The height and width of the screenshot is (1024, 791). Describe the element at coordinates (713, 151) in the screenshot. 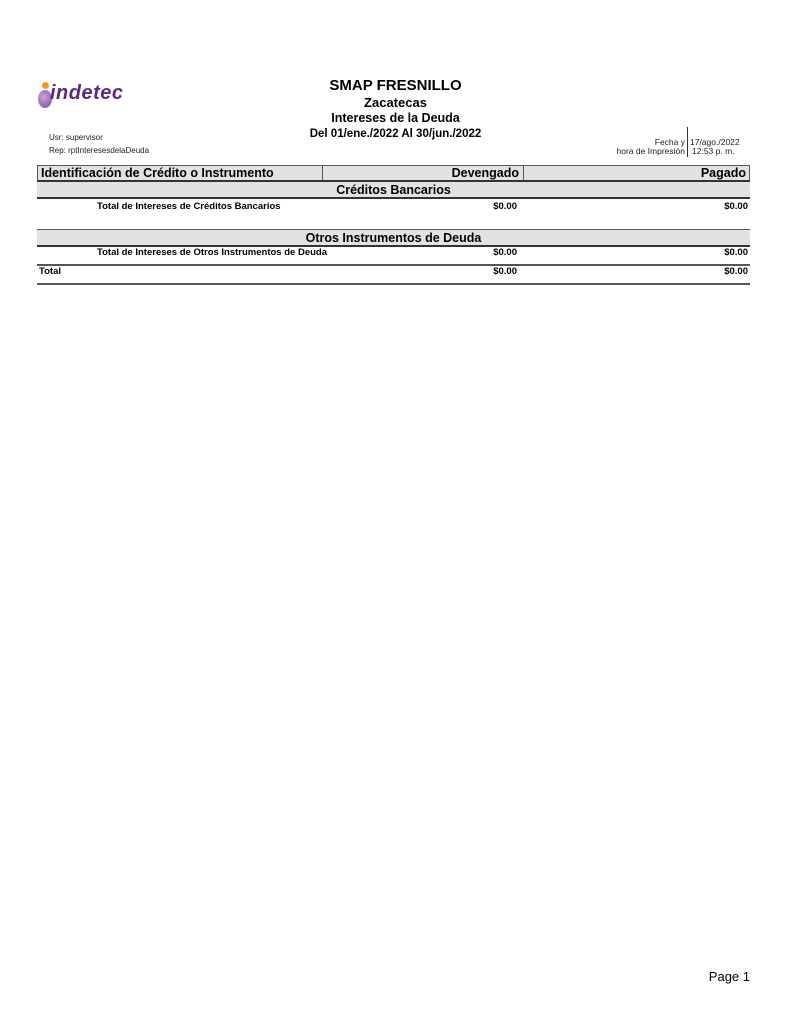

I see `print-time: 12:53 p. m.` at that location.